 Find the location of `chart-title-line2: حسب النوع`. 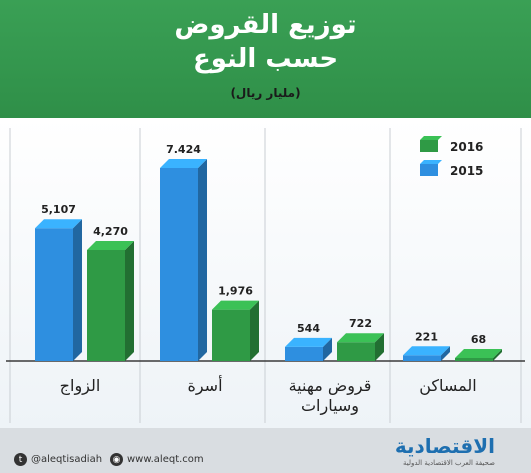

chart-title-line2: حسب النوع is located at coordinates (265, 59).